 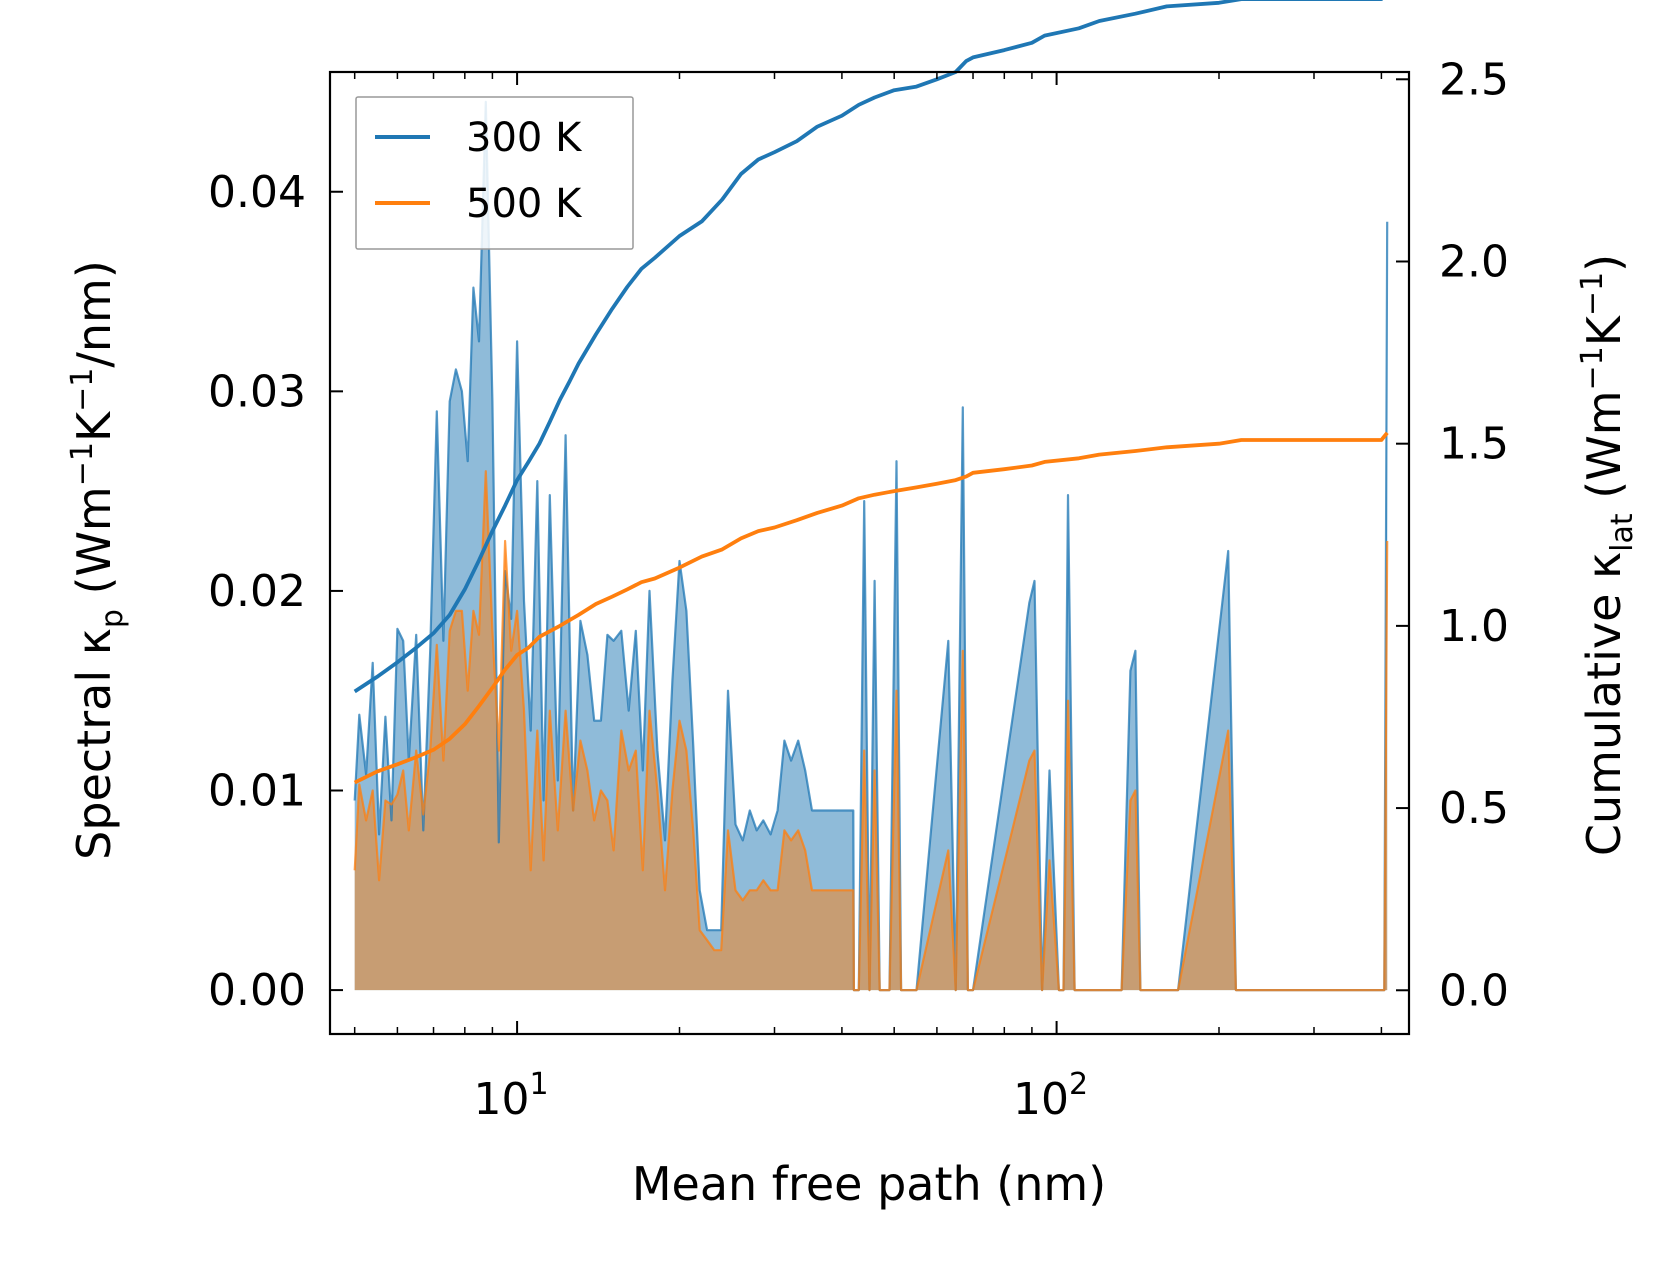 I want to click on left-y-tick-label: 0.04, so click(x=257, y=192).